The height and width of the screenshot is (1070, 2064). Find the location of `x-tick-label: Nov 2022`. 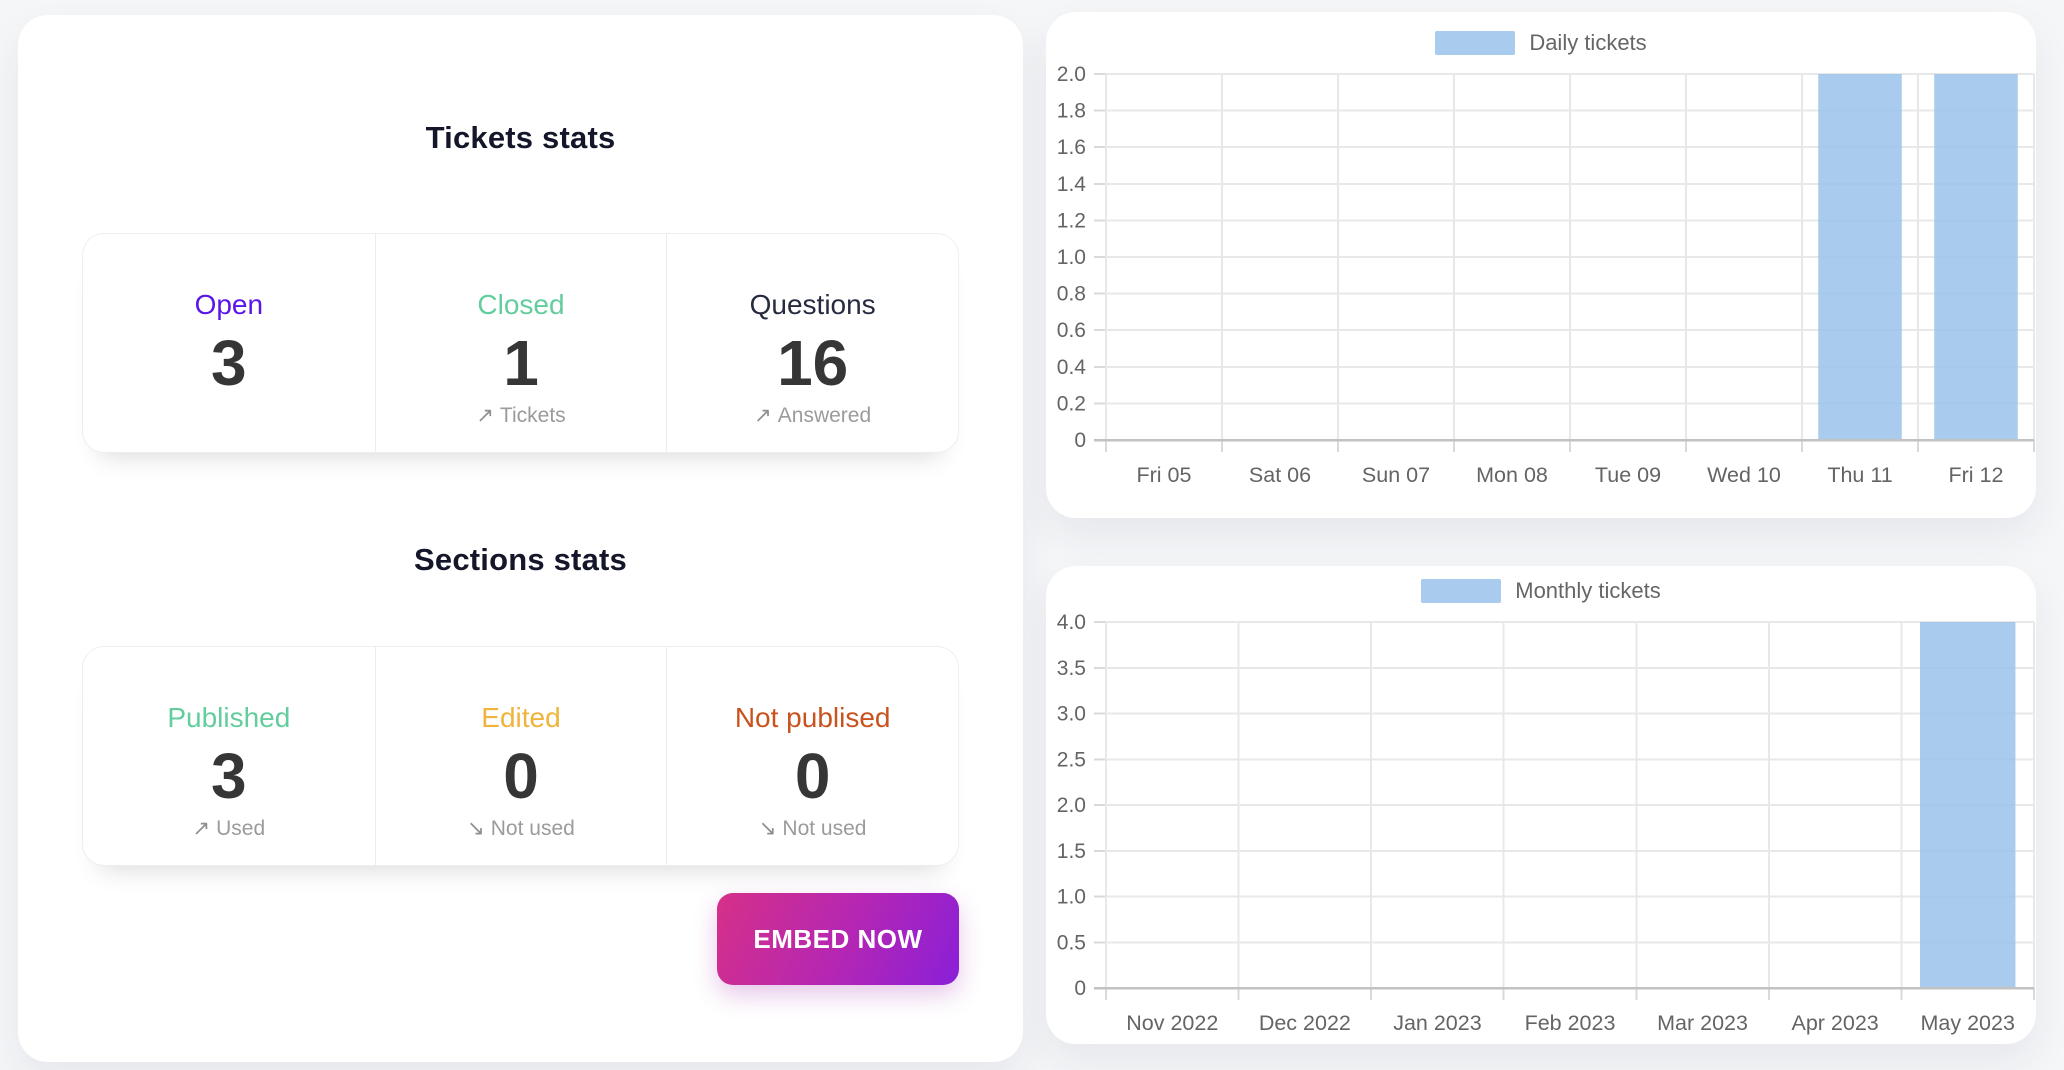

x-tick-label: Nov 2022 is located at coordinates (1172, 1023).